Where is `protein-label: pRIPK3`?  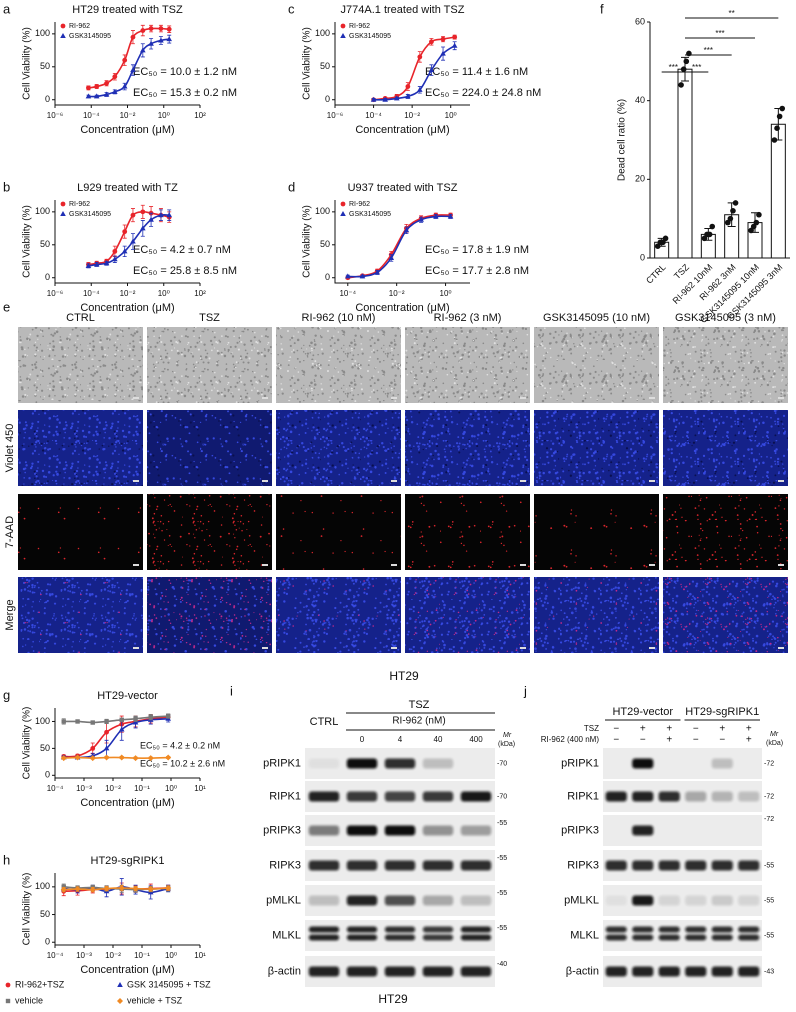 protein-label: pRIPK3 is located at coordinates (282, 830).